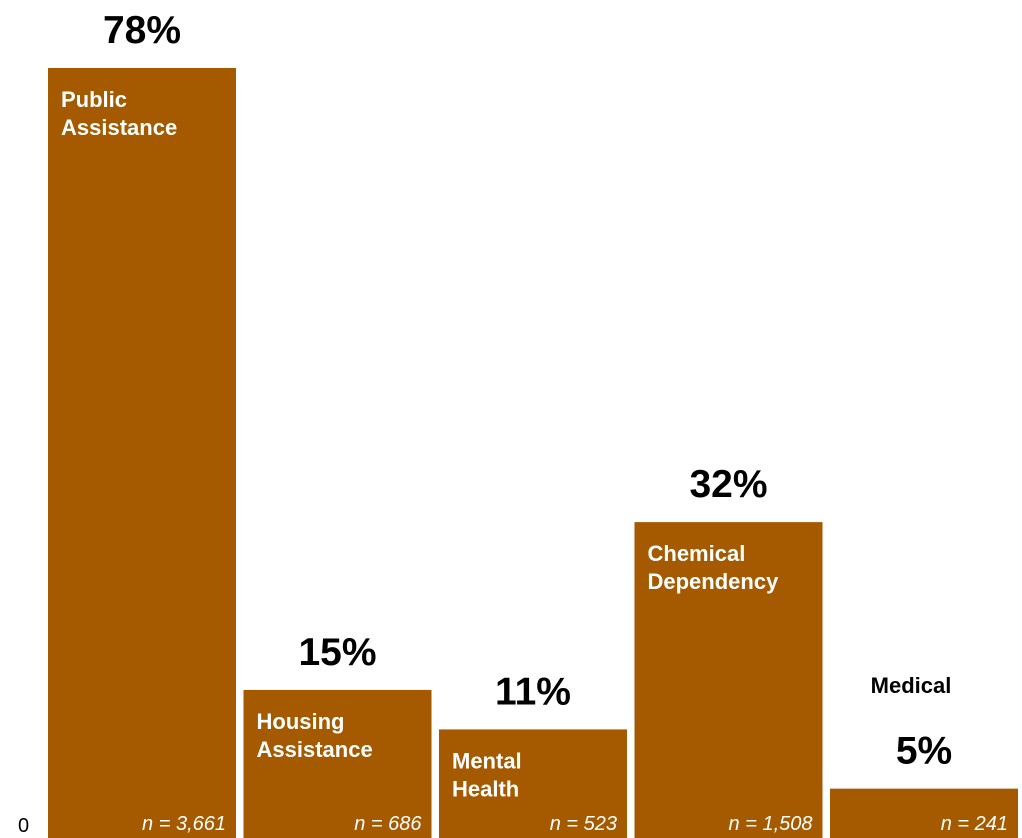 The width and height of the screenshot is (1022, 838). What do you see at coordinates (23, 826) in the screenshot?
I see `y-tick-label: 0` at bounding box center [23, 826].